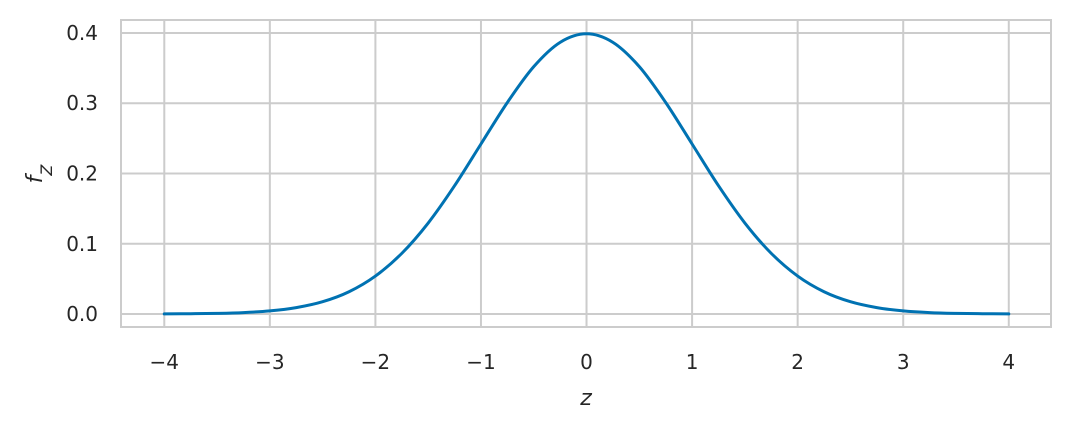 The height and width of the screenshot is (432, 1071). Describe the element at coordinates (82, 33) in the screenshot. I see `y-tick-label: 0.4` at that location.